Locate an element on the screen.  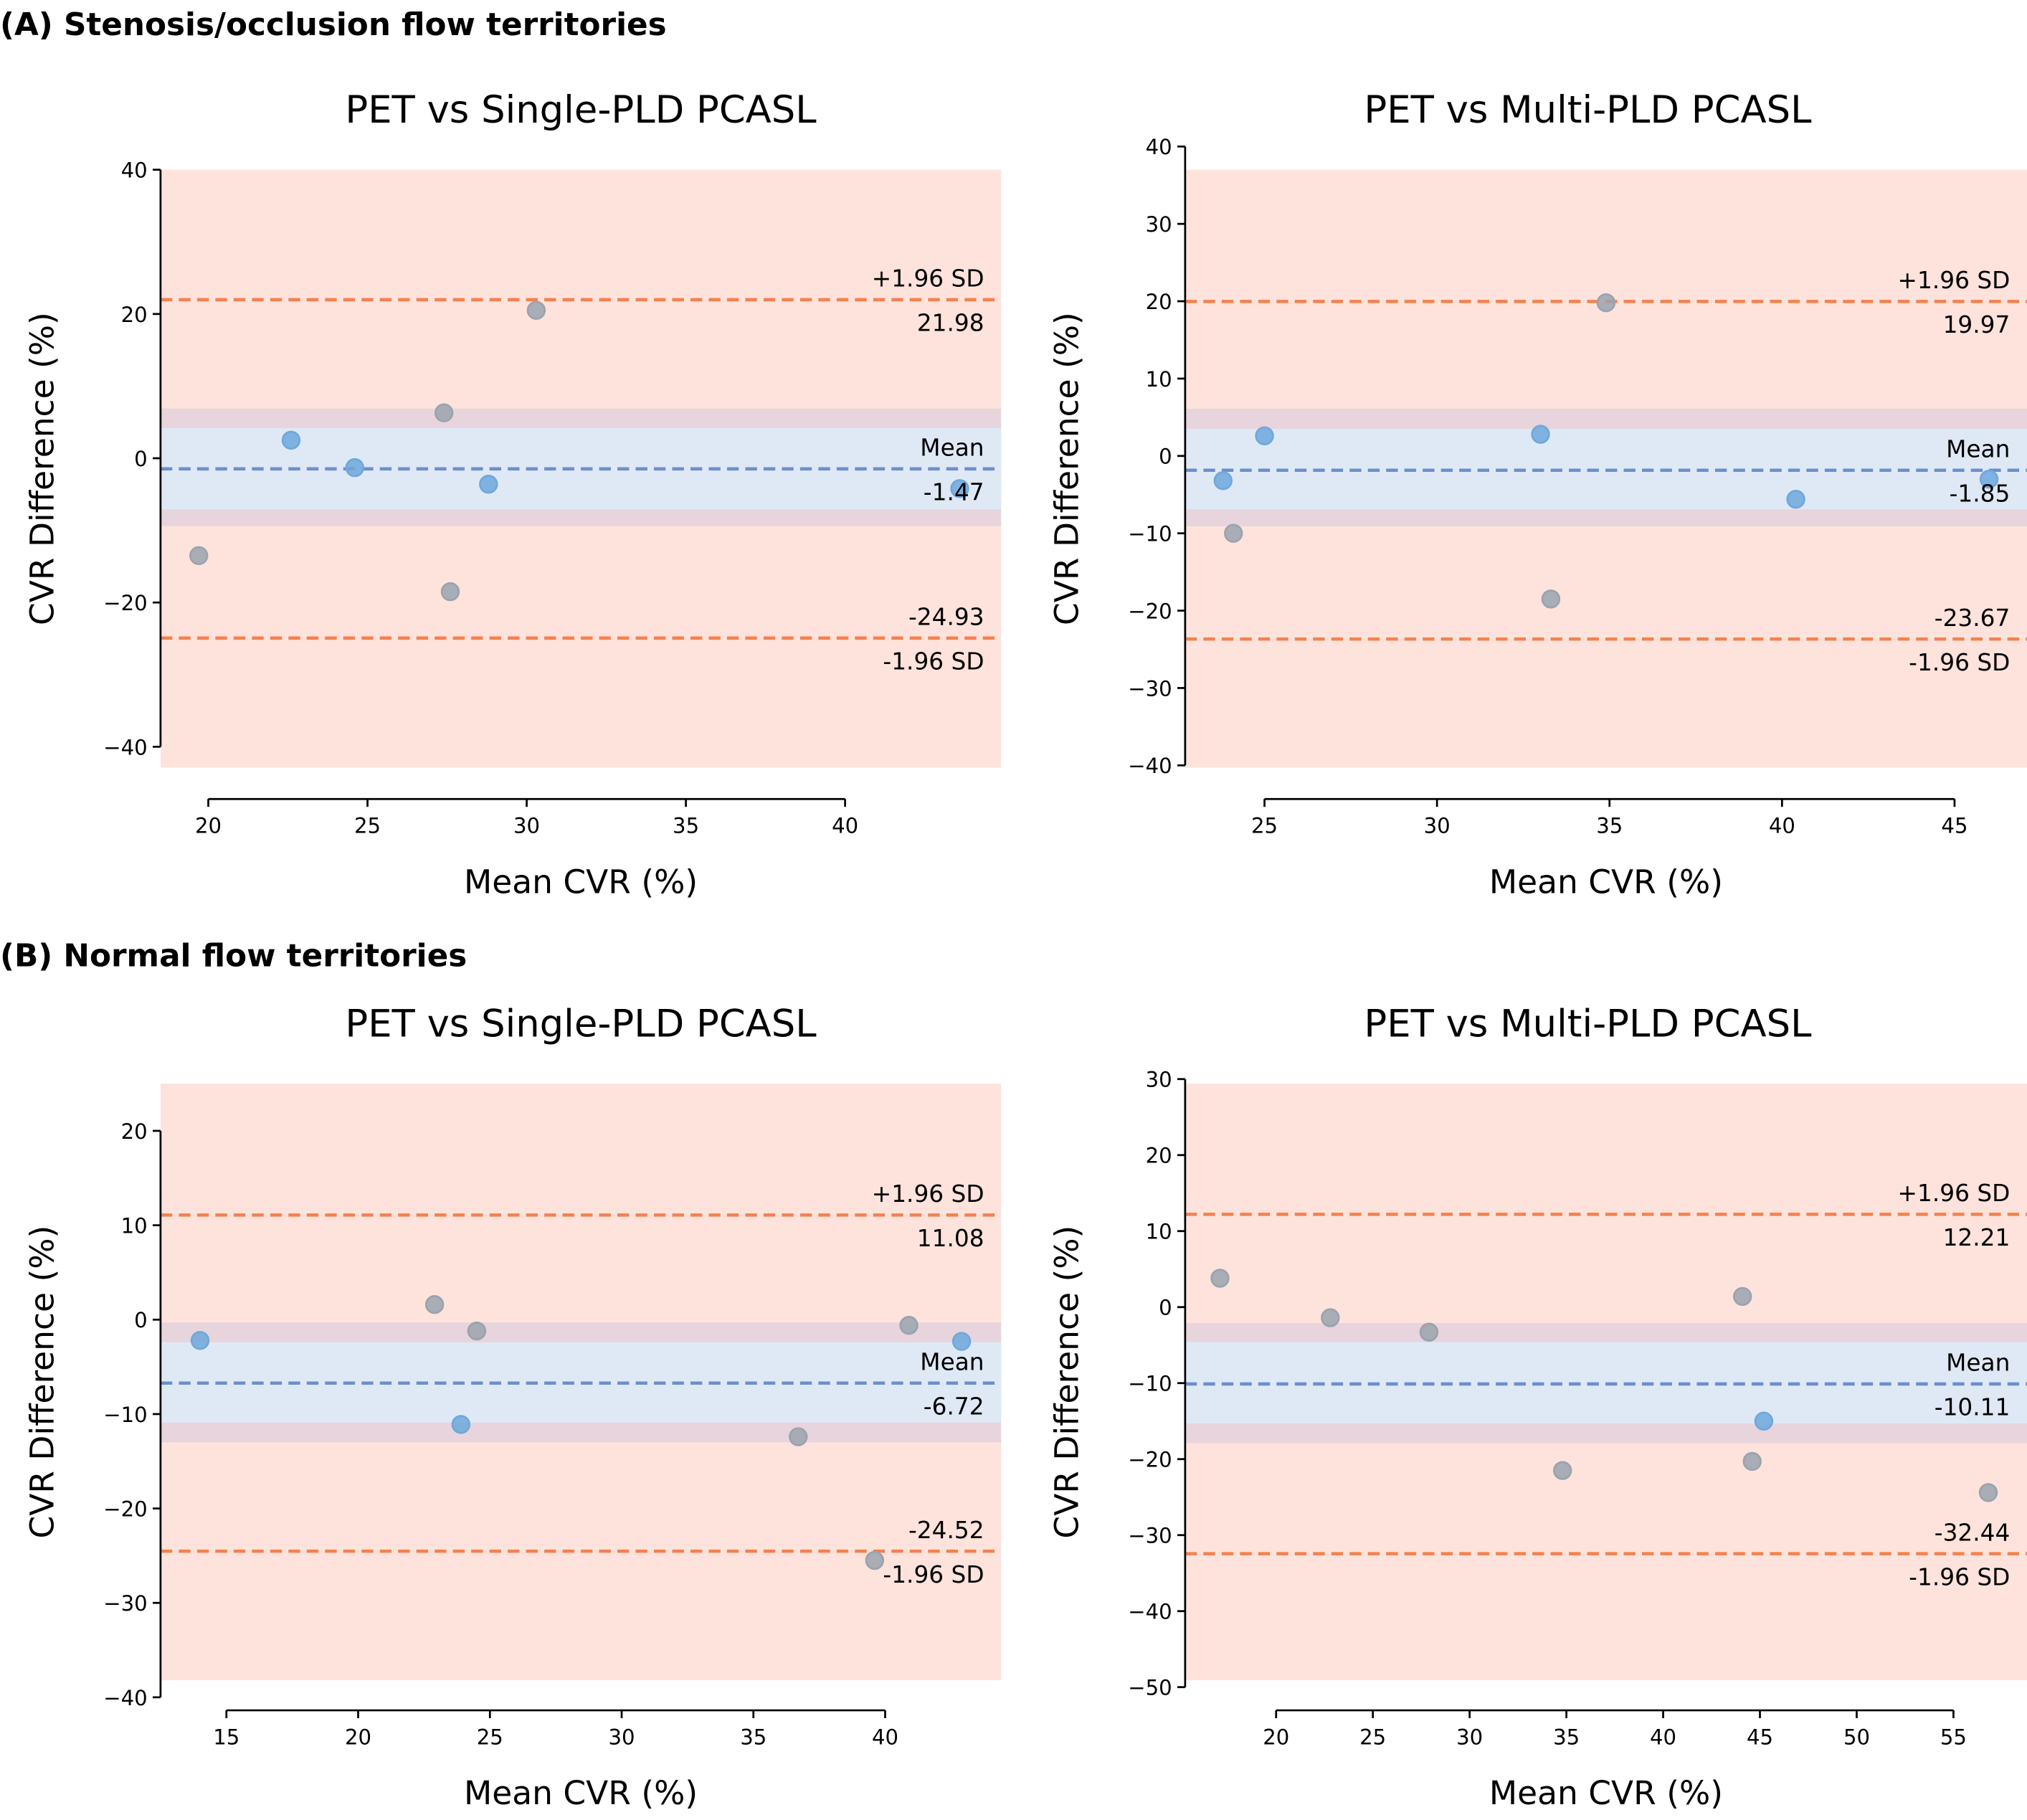
mean-value: -10.11 is located at coordinates (1973, 1407).